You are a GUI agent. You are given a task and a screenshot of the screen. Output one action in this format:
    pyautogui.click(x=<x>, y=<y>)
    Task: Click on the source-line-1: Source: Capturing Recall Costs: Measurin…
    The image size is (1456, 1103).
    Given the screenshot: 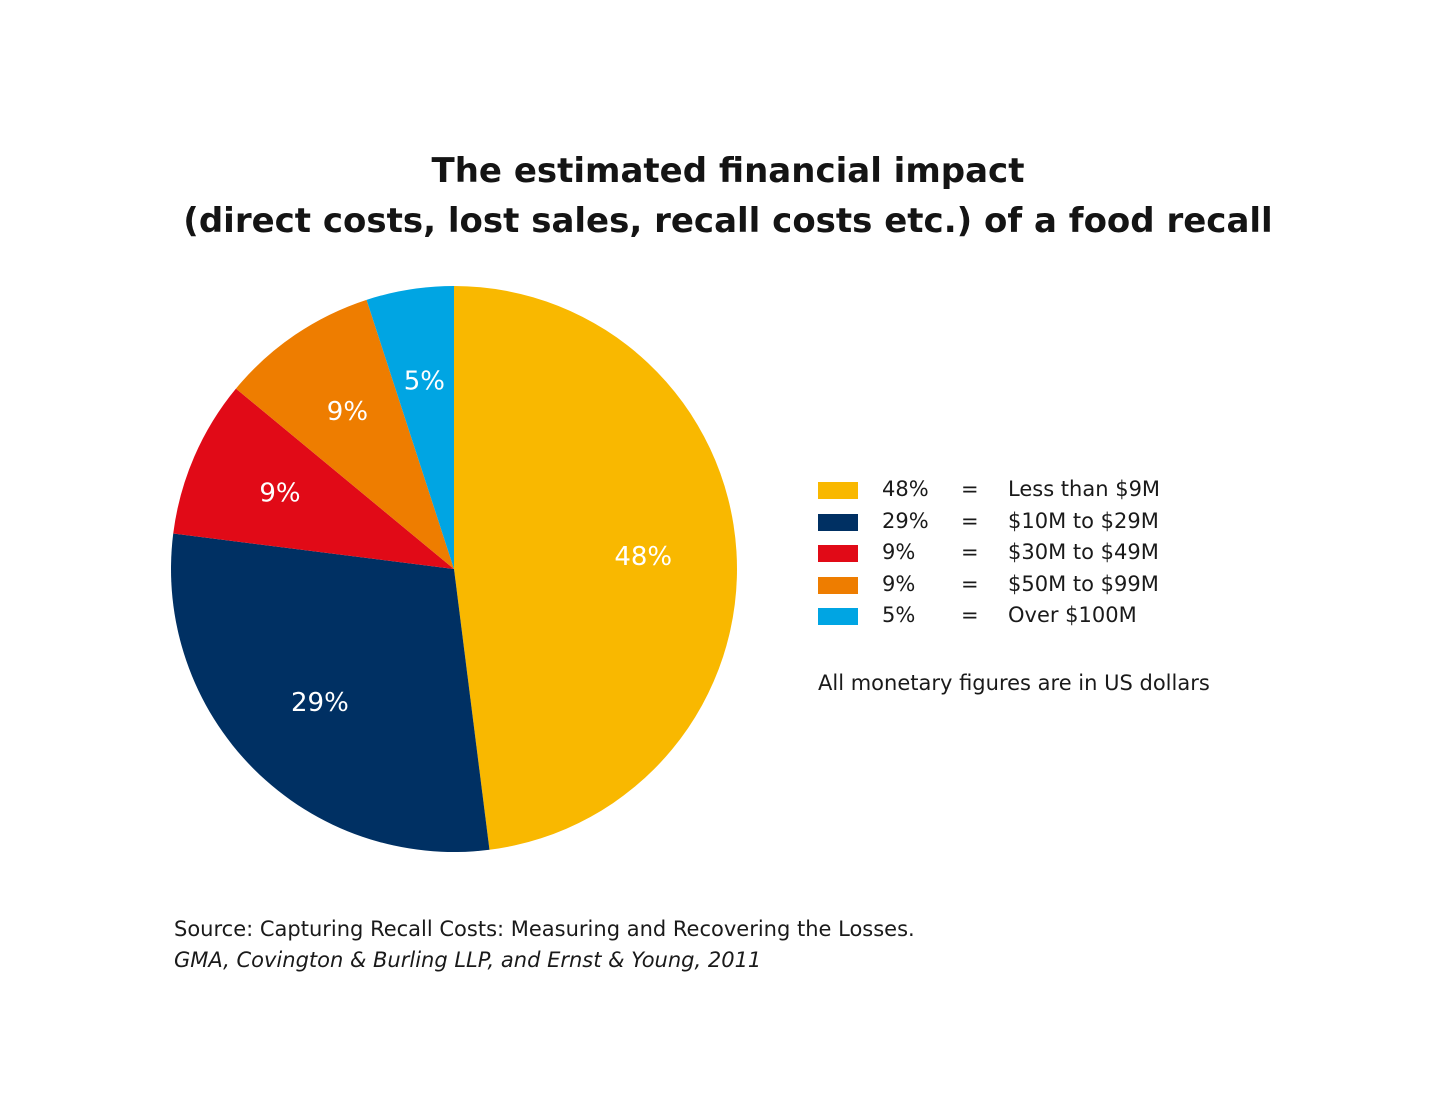 What is the action you would take?
    pyautogui.click(x=544, y=929)
    